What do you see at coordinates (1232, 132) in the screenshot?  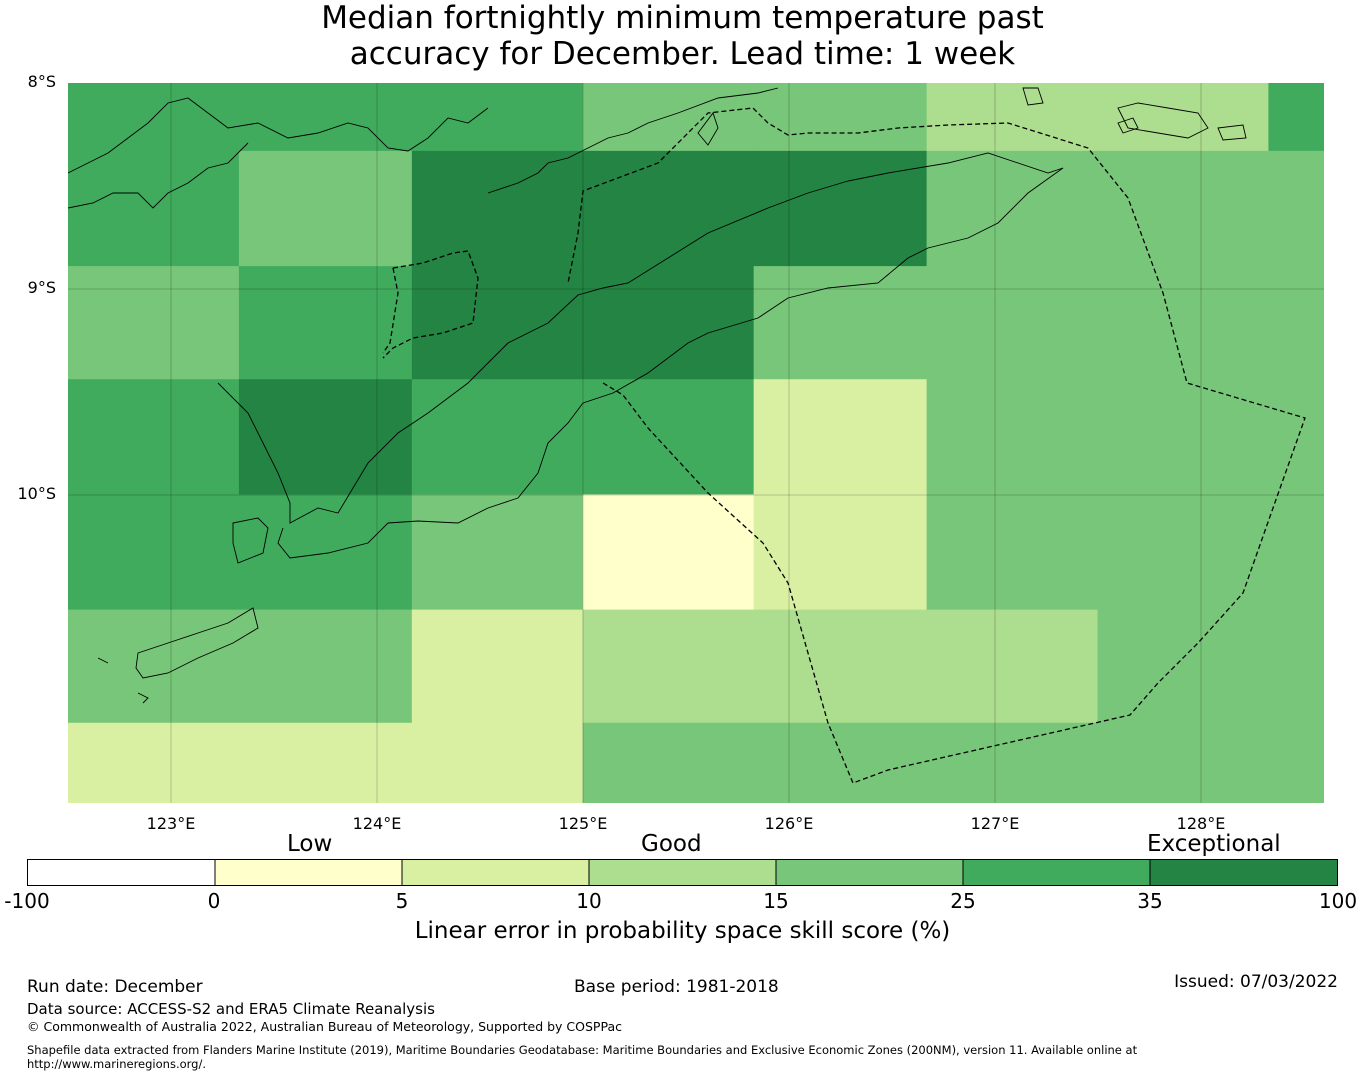 I see `kisar-islet` at bounding box center [1232, 132].